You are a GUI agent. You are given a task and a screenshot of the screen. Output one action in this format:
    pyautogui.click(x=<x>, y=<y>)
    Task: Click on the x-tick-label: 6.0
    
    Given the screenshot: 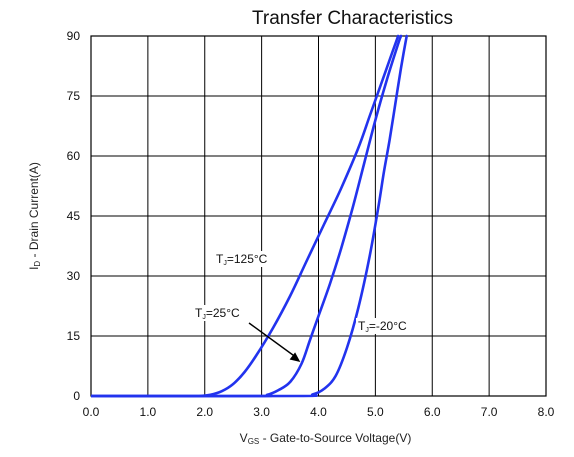 What is the action you would take?
    pyautogui.click(x=432, y=412)
    